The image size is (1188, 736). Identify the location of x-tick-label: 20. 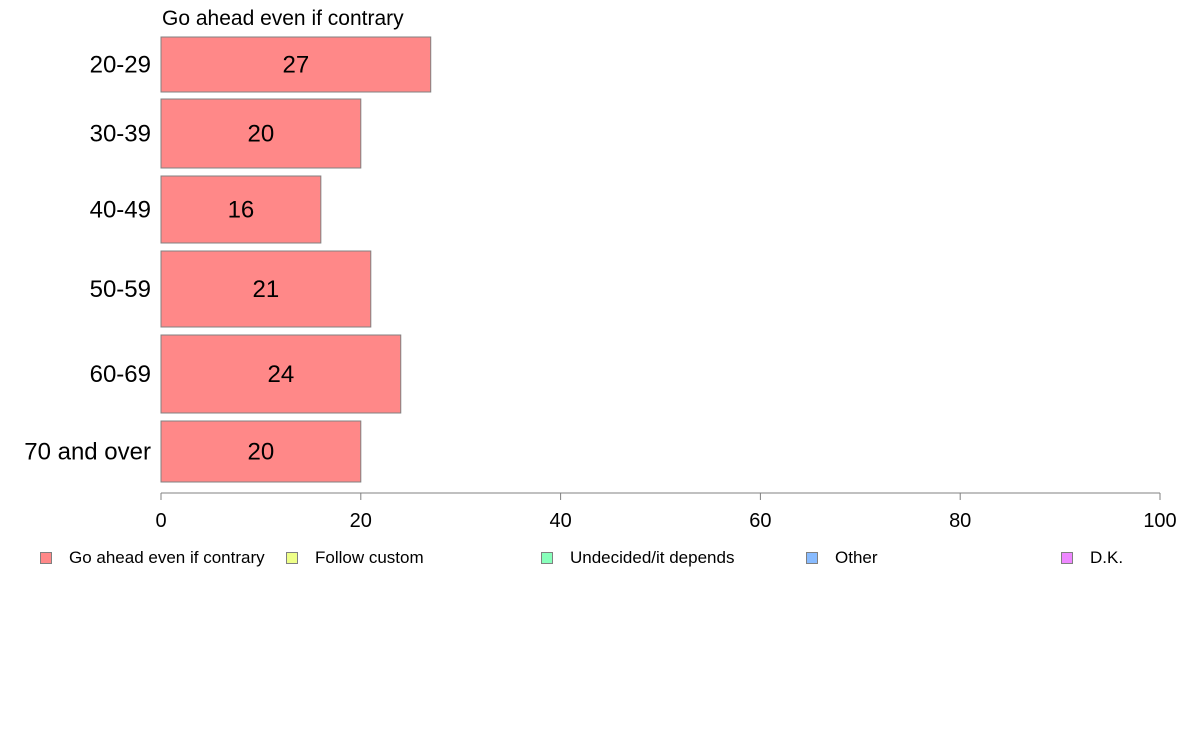
(361, 521).